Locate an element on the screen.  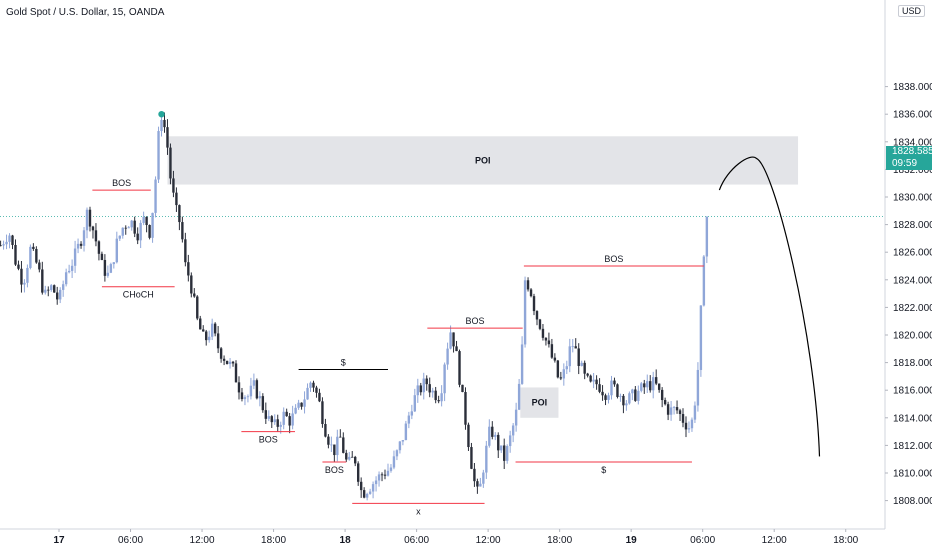
y-tick-label: 1832.000 is located at coordinates (912, 170).